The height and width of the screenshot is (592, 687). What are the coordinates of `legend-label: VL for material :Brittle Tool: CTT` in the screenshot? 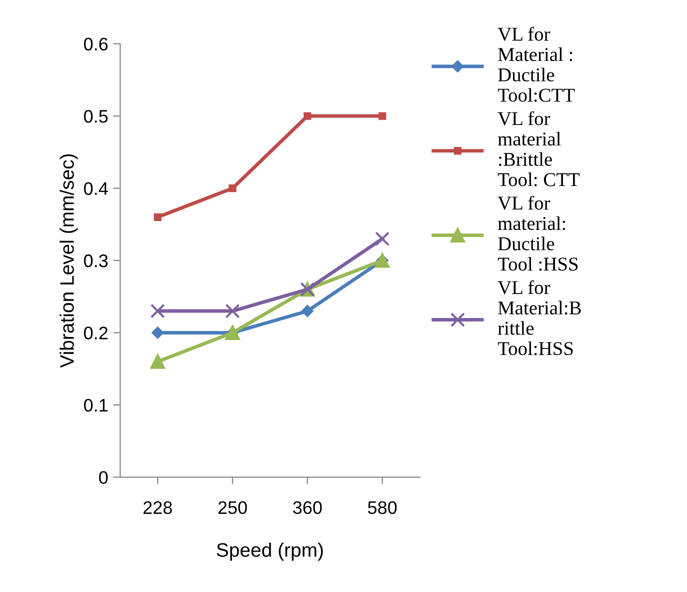 It's located at (539, 148).